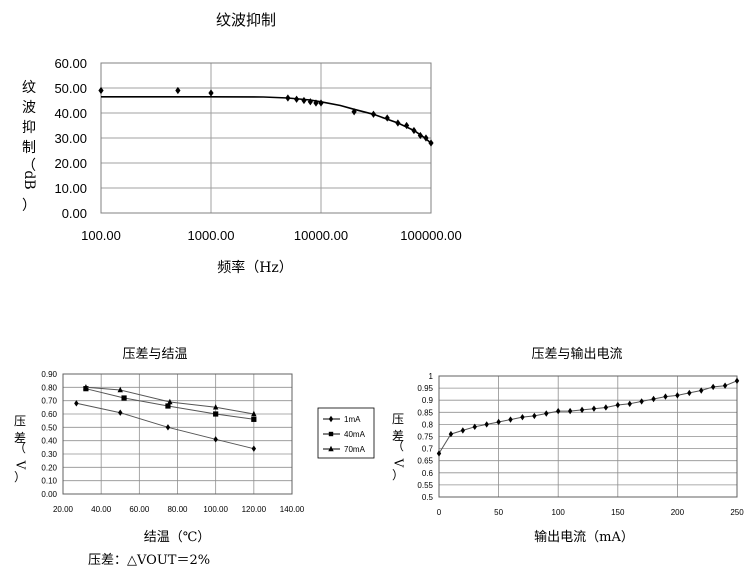 The image size is (748, 574). What do you see at coordinates (266, 120) in the screenshot?
I see `chart1-trend-line` at bounding box center [266, 120].